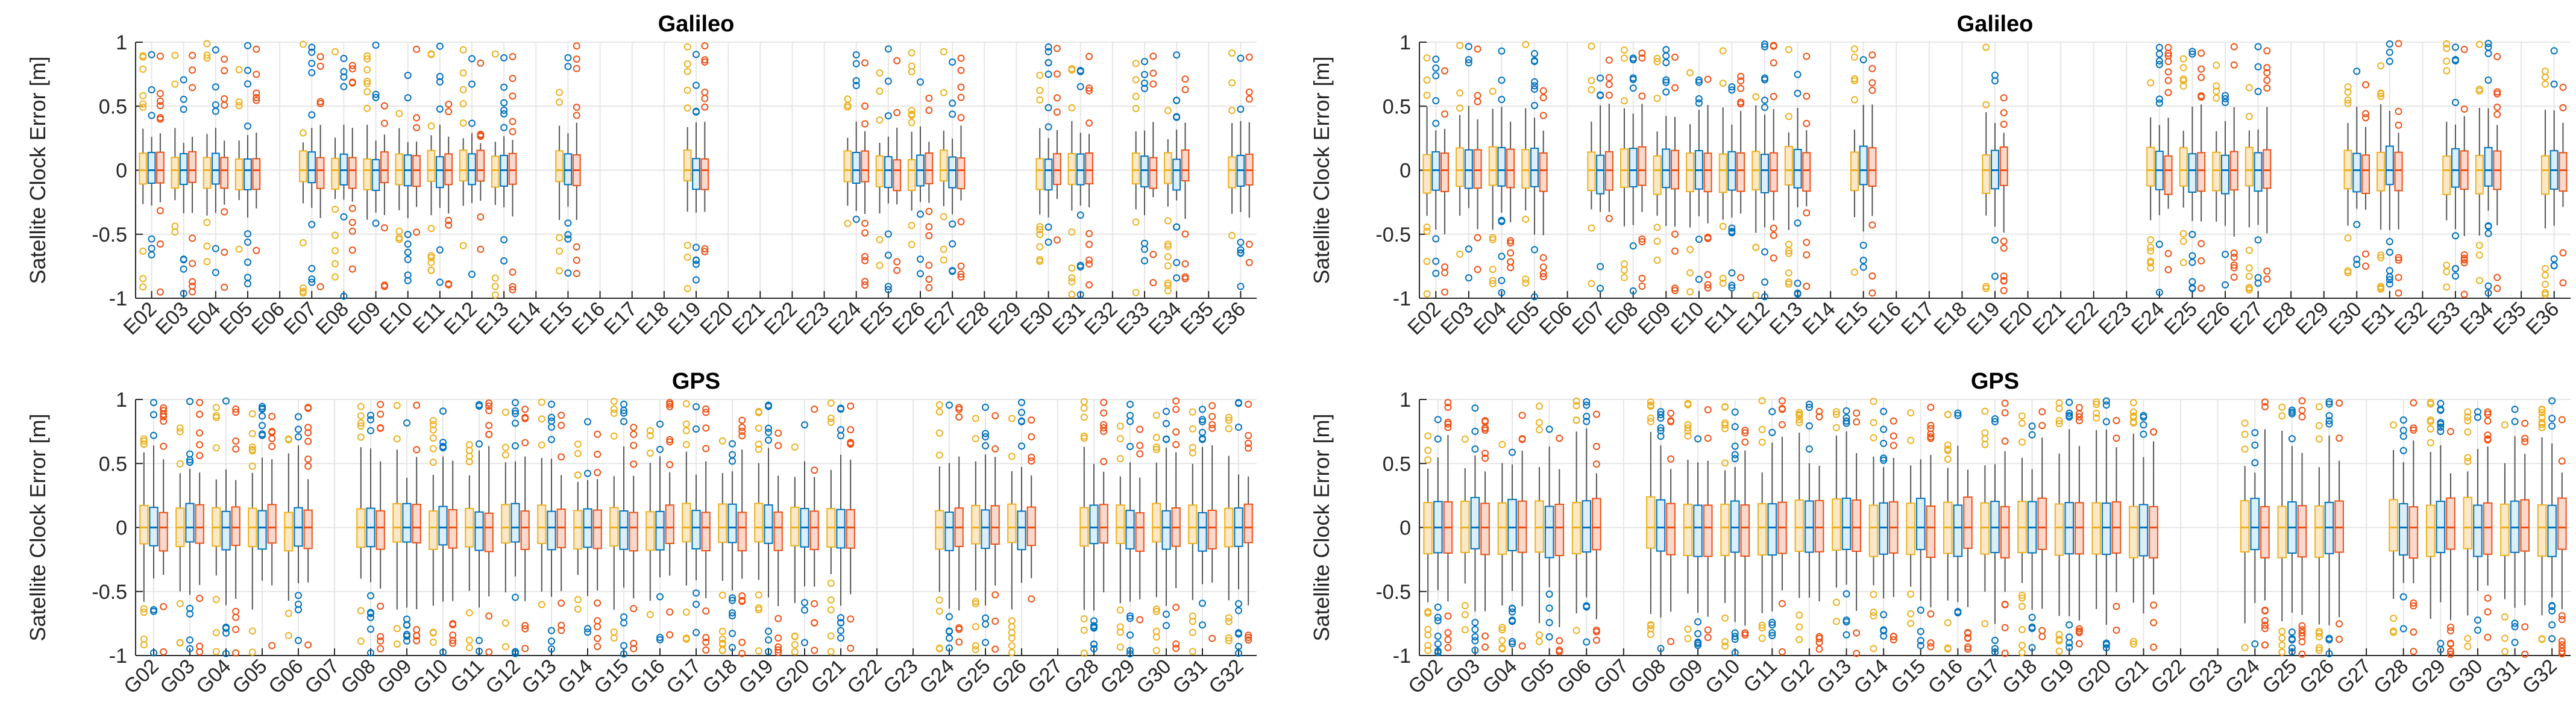  I want to click on x-tick-label: G23, so click(900, 677).